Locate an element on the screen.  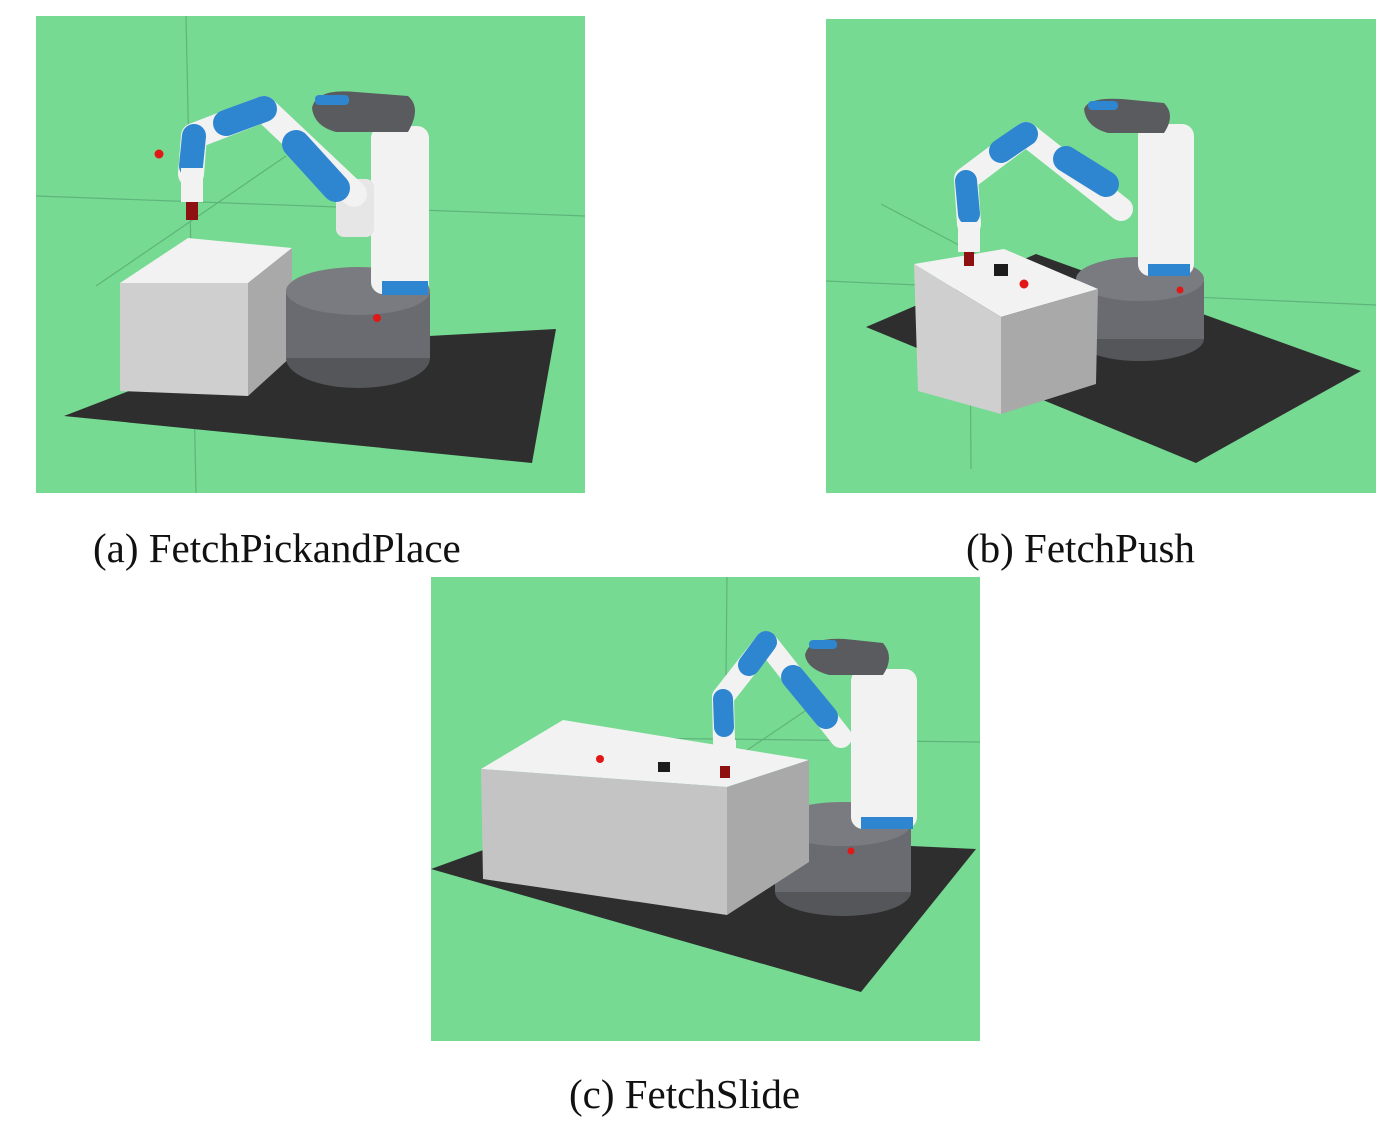
caption-b: (b) FetchPush is located at coordinates (1080, 548).